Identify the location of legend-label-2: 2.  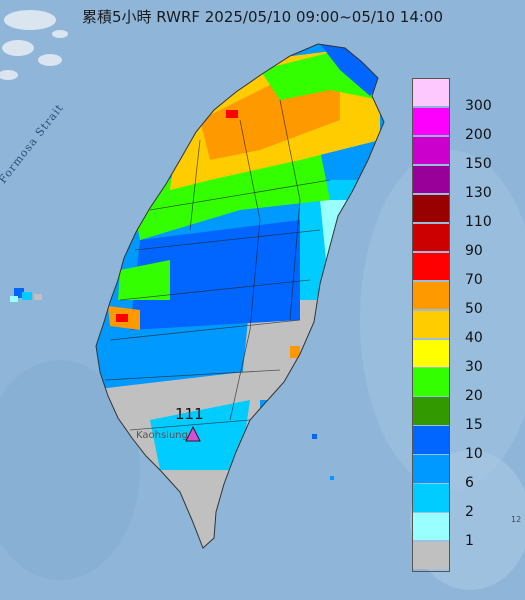
(469, 512).